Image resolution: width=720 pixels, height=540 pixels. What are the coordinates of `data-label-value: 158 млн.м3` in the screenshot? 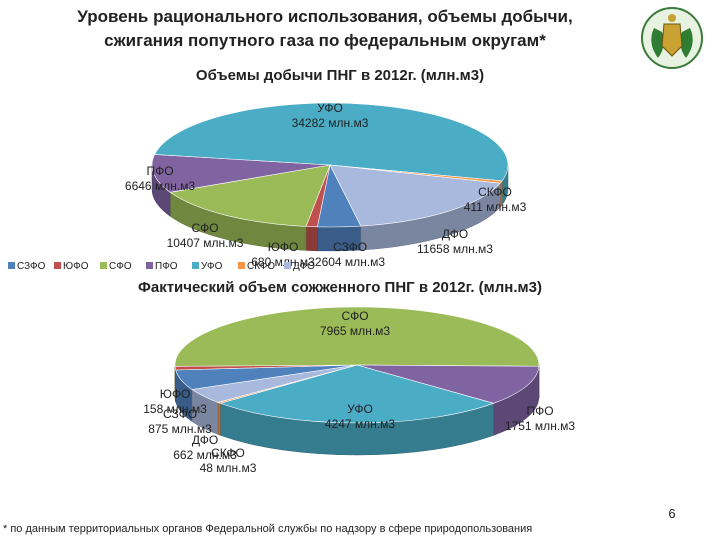 It's located at (175, 409).